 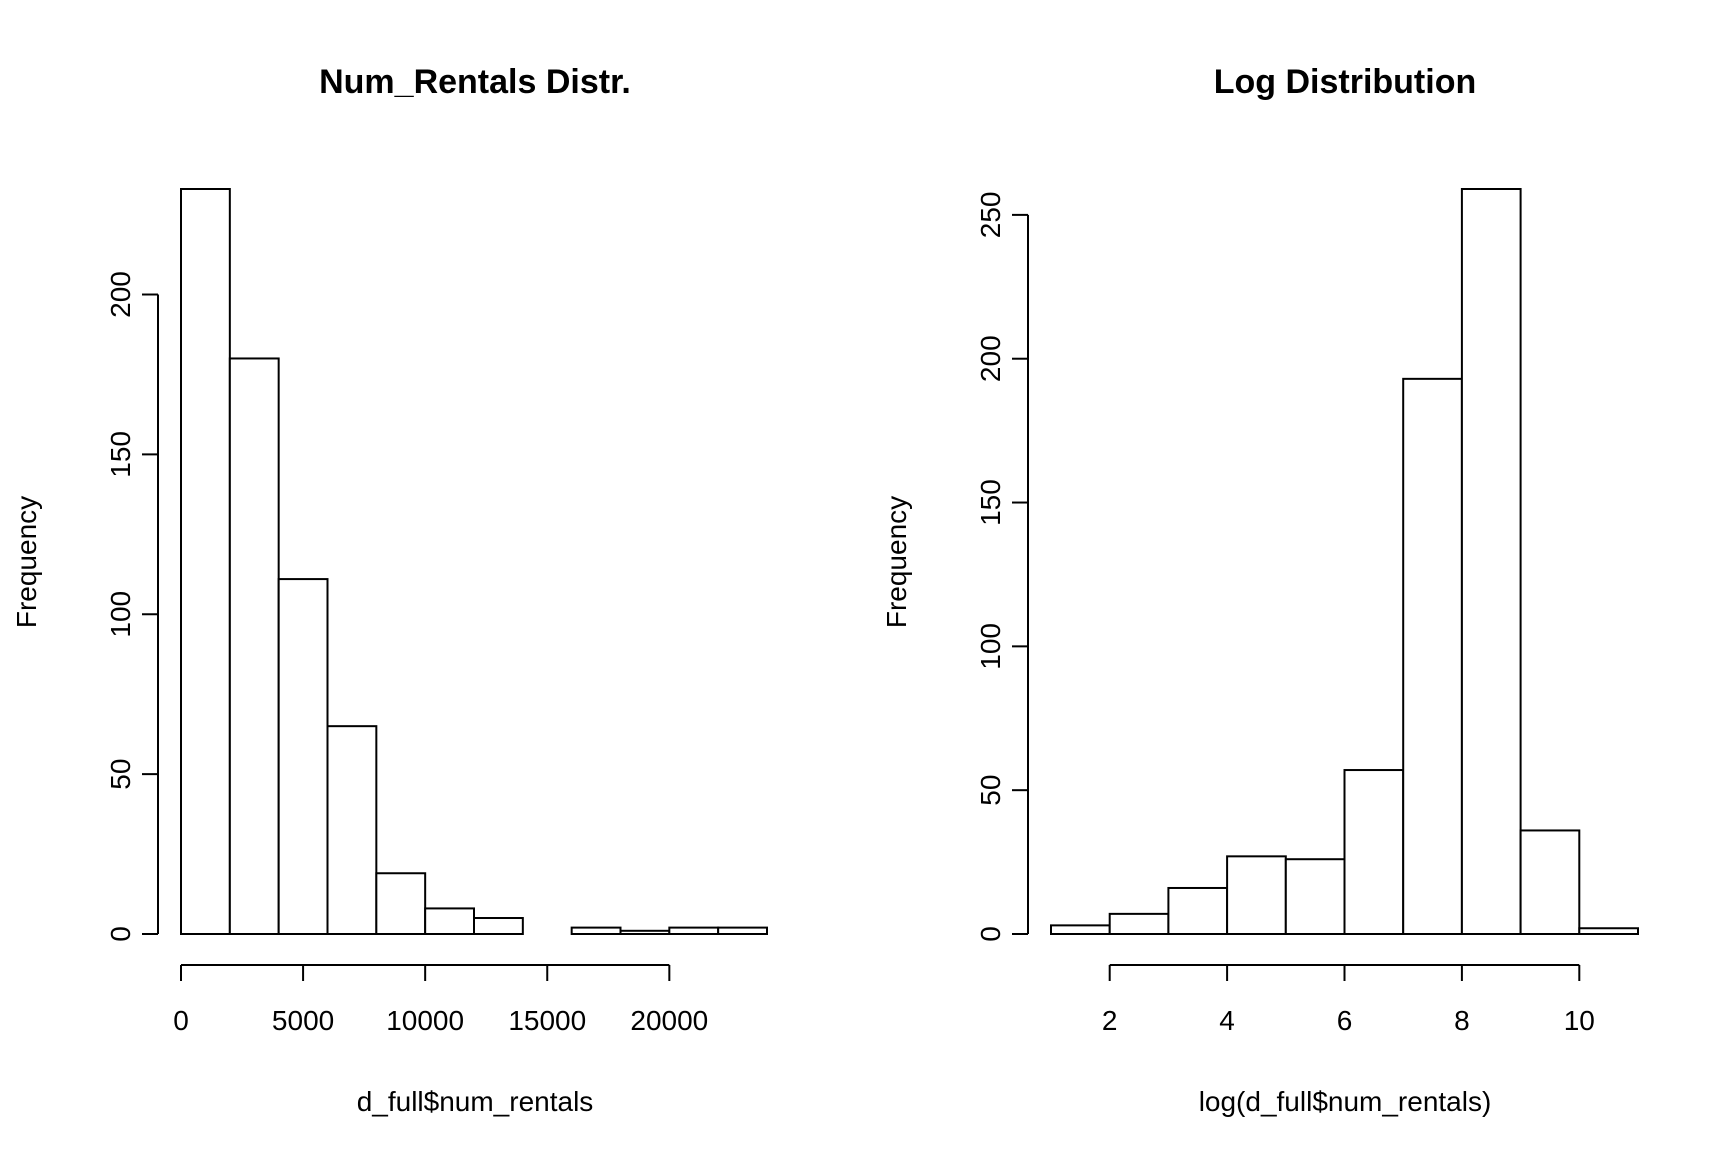 I want to click on x-axis-label: d_full$num_rentals, so click(x=475, y=1101).